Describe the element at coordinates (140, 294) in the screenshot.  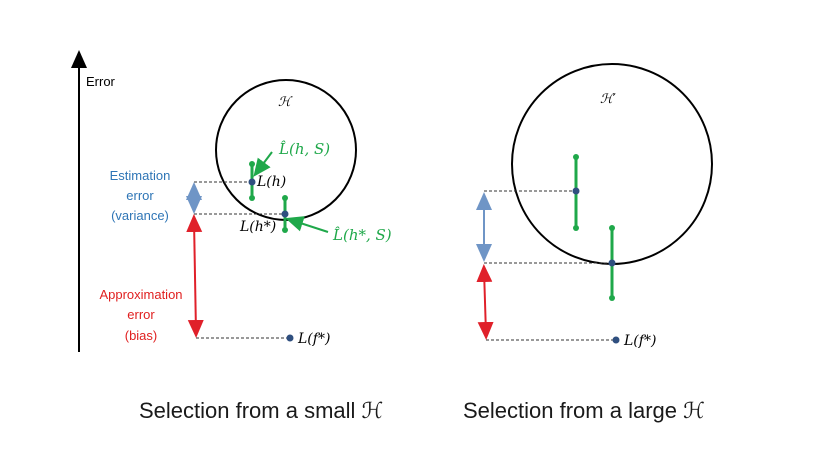
I see `approx-label-line1: Approximation` at that location.